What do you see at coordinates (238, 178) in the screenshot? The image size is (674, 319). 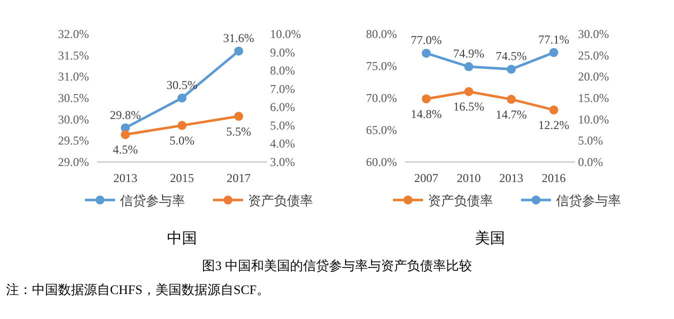 I see `x-tick-label: 2017` at bounding box center [238, 178].